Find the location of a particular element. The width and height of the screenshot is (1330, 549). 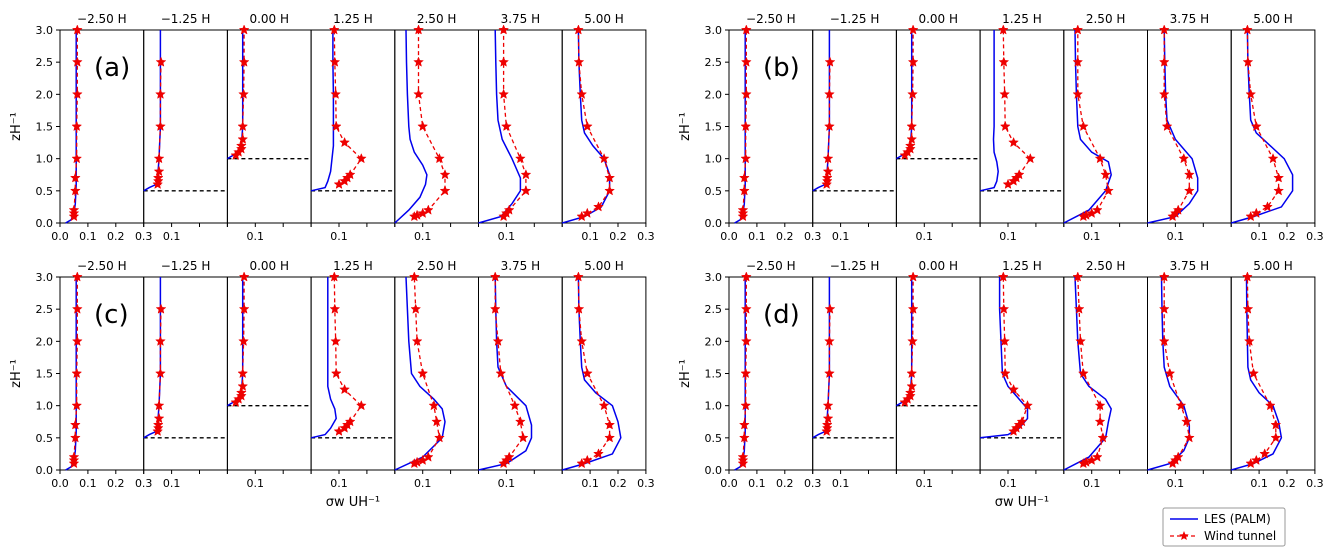

column-title: 5.00 H is located at coordinates (1273, 266).